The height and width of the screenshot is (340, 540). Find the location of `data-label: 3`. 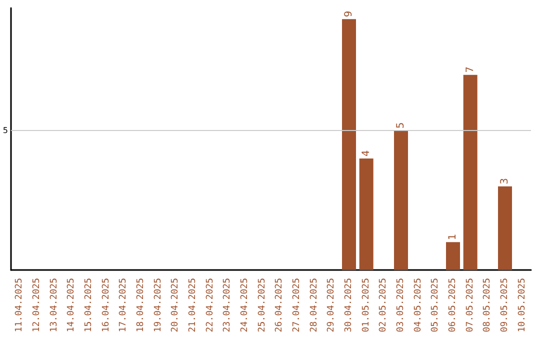

data-label: 3 is located at coordinates (505, 181).